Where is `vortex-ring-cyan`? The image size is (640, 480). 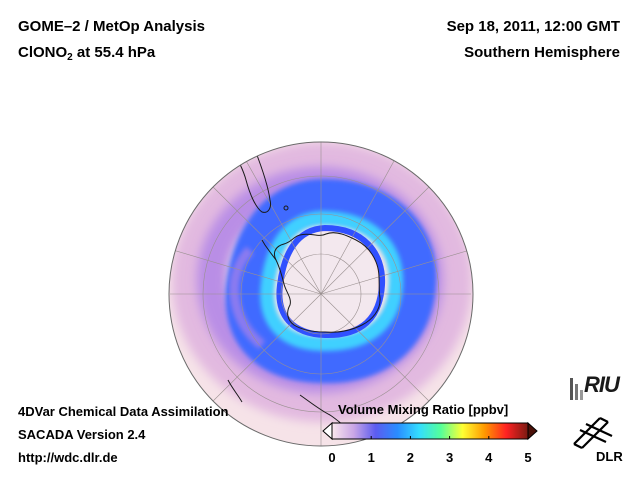
vortex-ring-cyan is located at coordinates (332, 281).